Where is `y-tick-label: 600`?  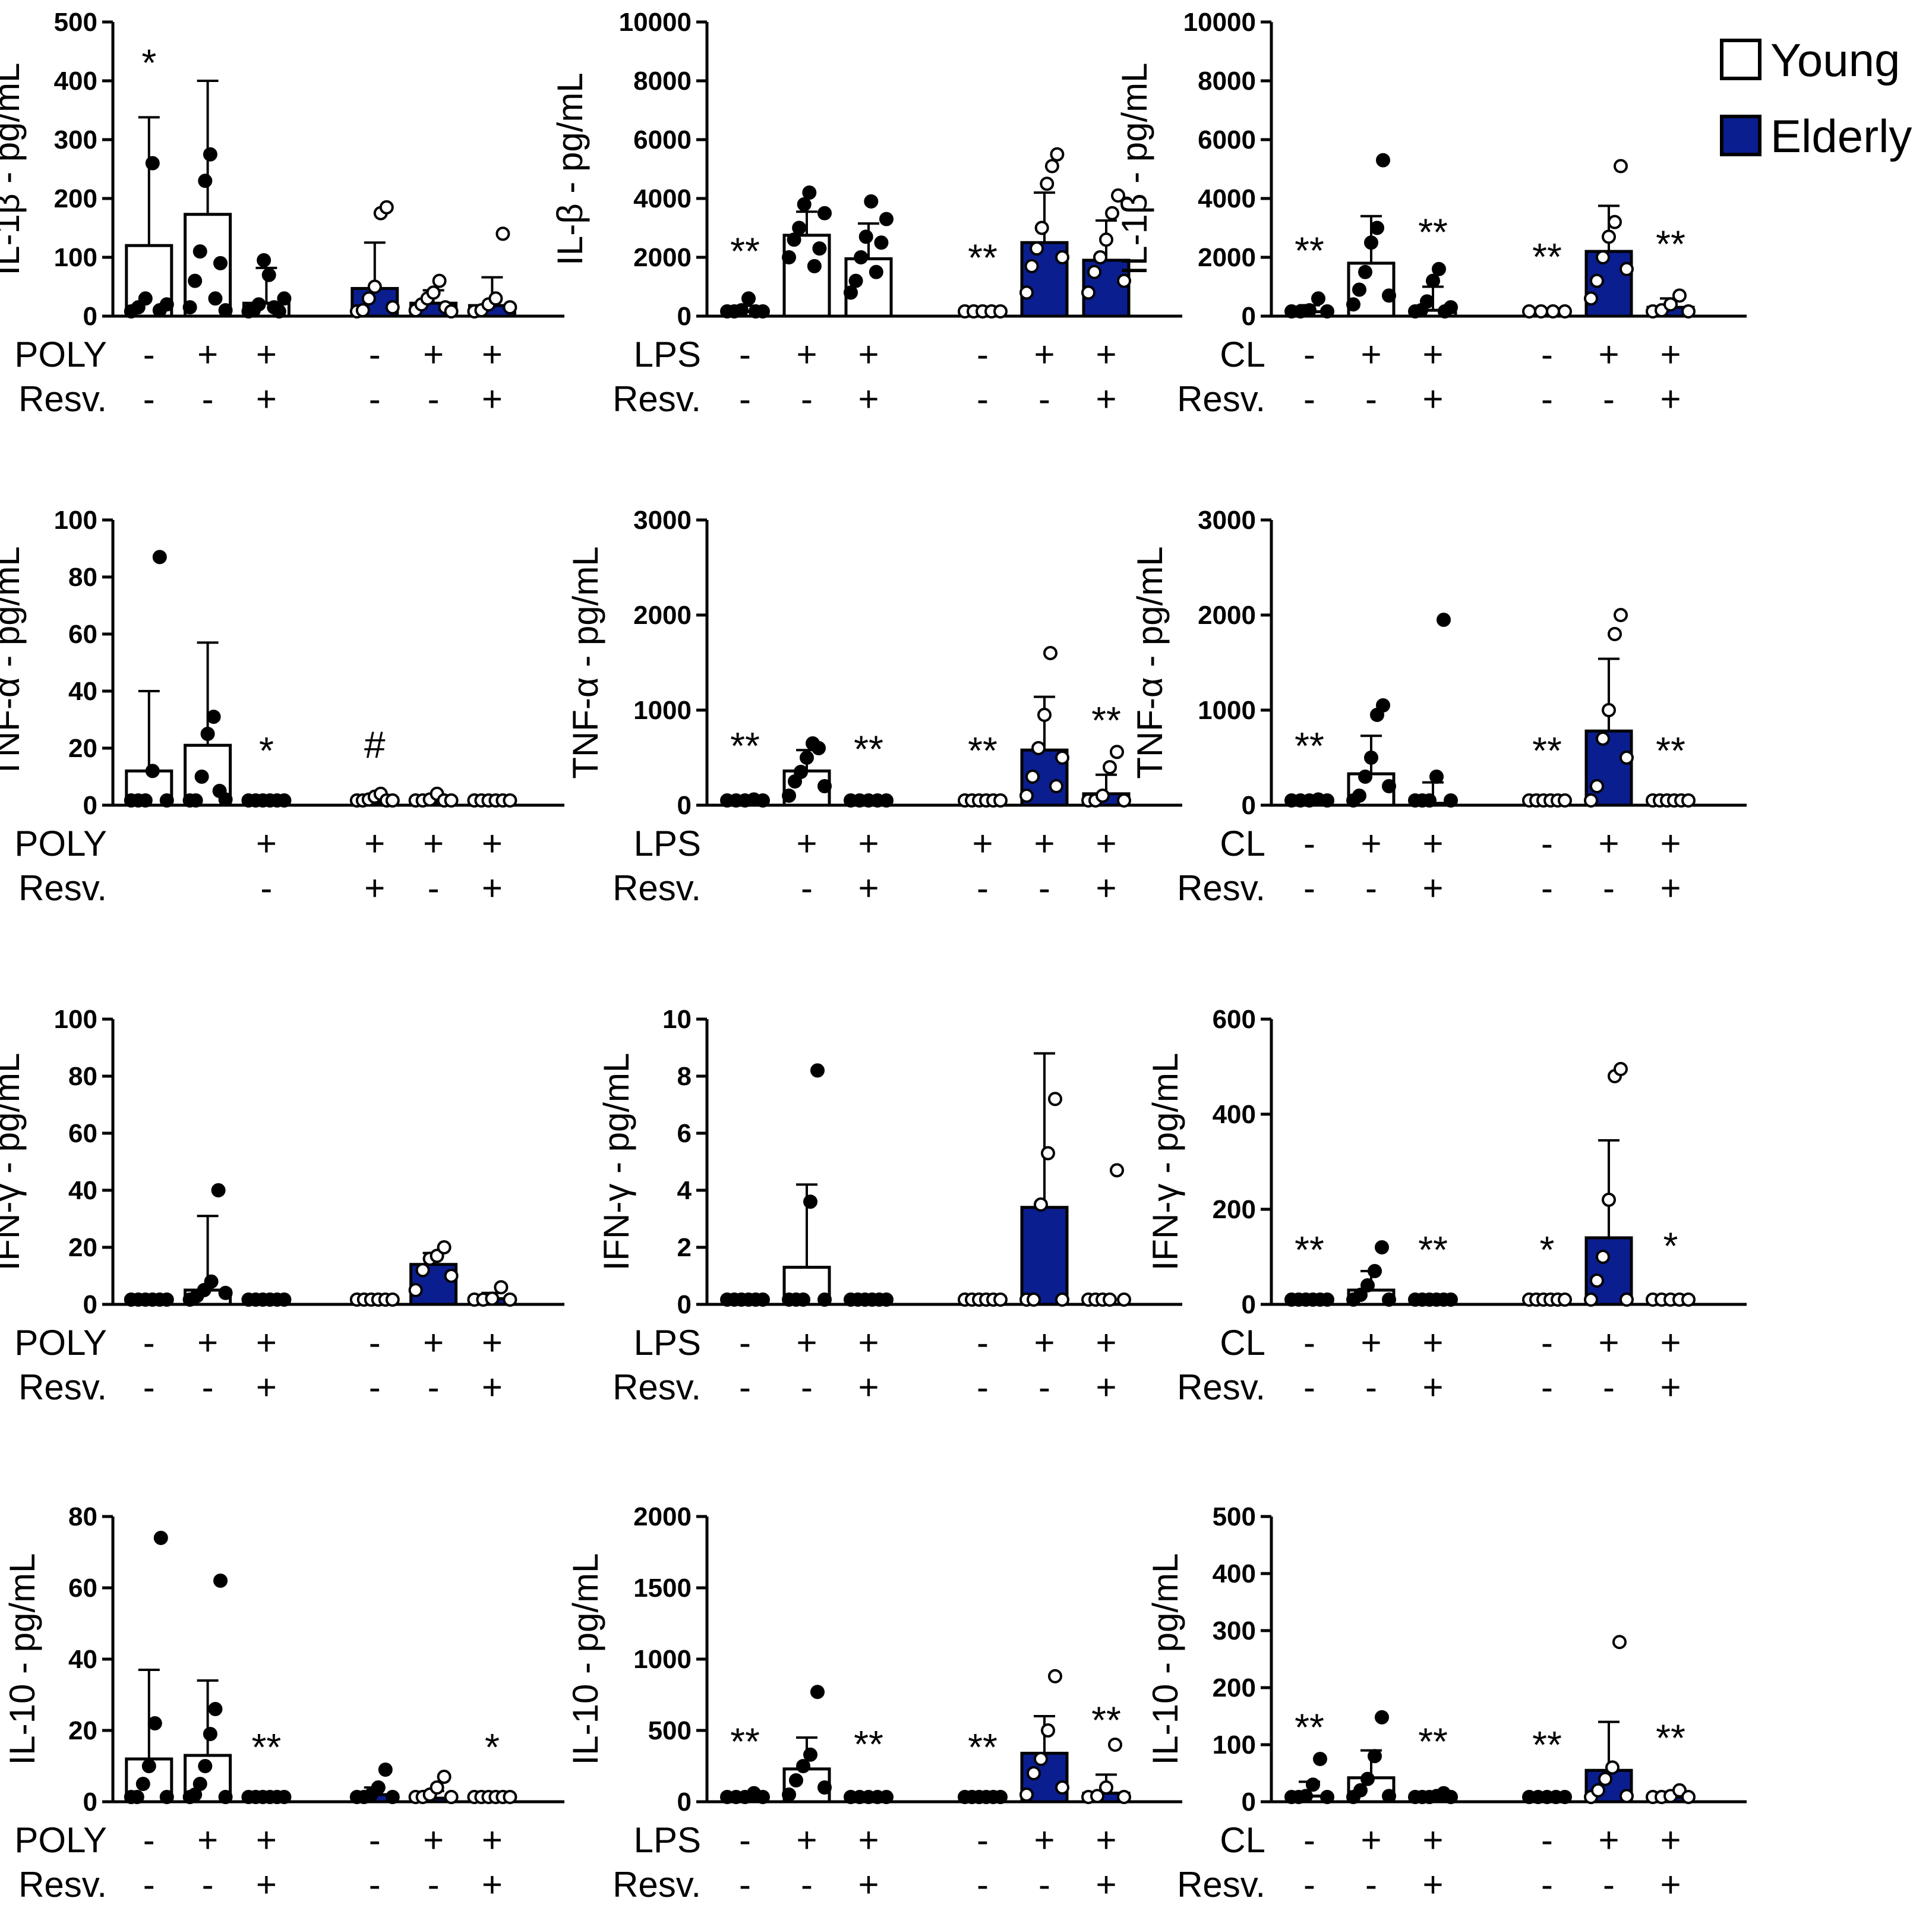
y-tick-label: 600 is located at coordinates (1234, 1019).